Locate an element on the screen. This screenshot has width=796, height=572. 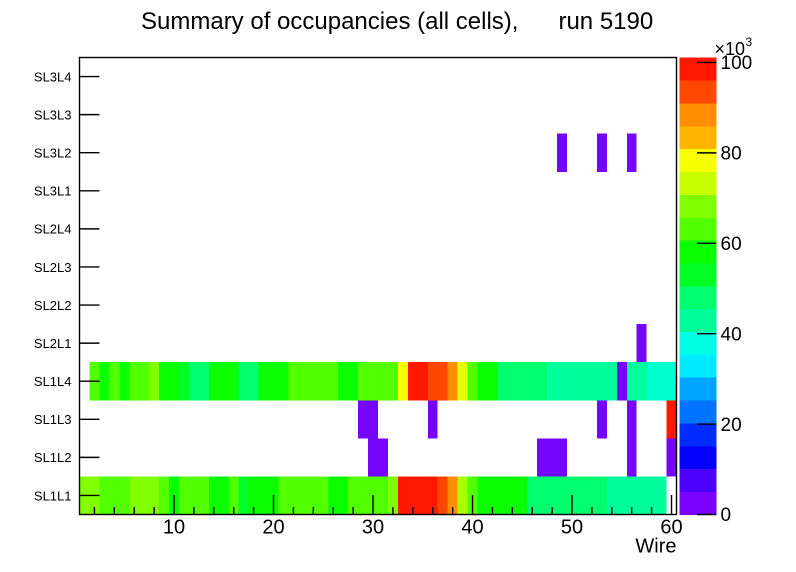
svg-text: 80 is located at coordinates (731, 154).